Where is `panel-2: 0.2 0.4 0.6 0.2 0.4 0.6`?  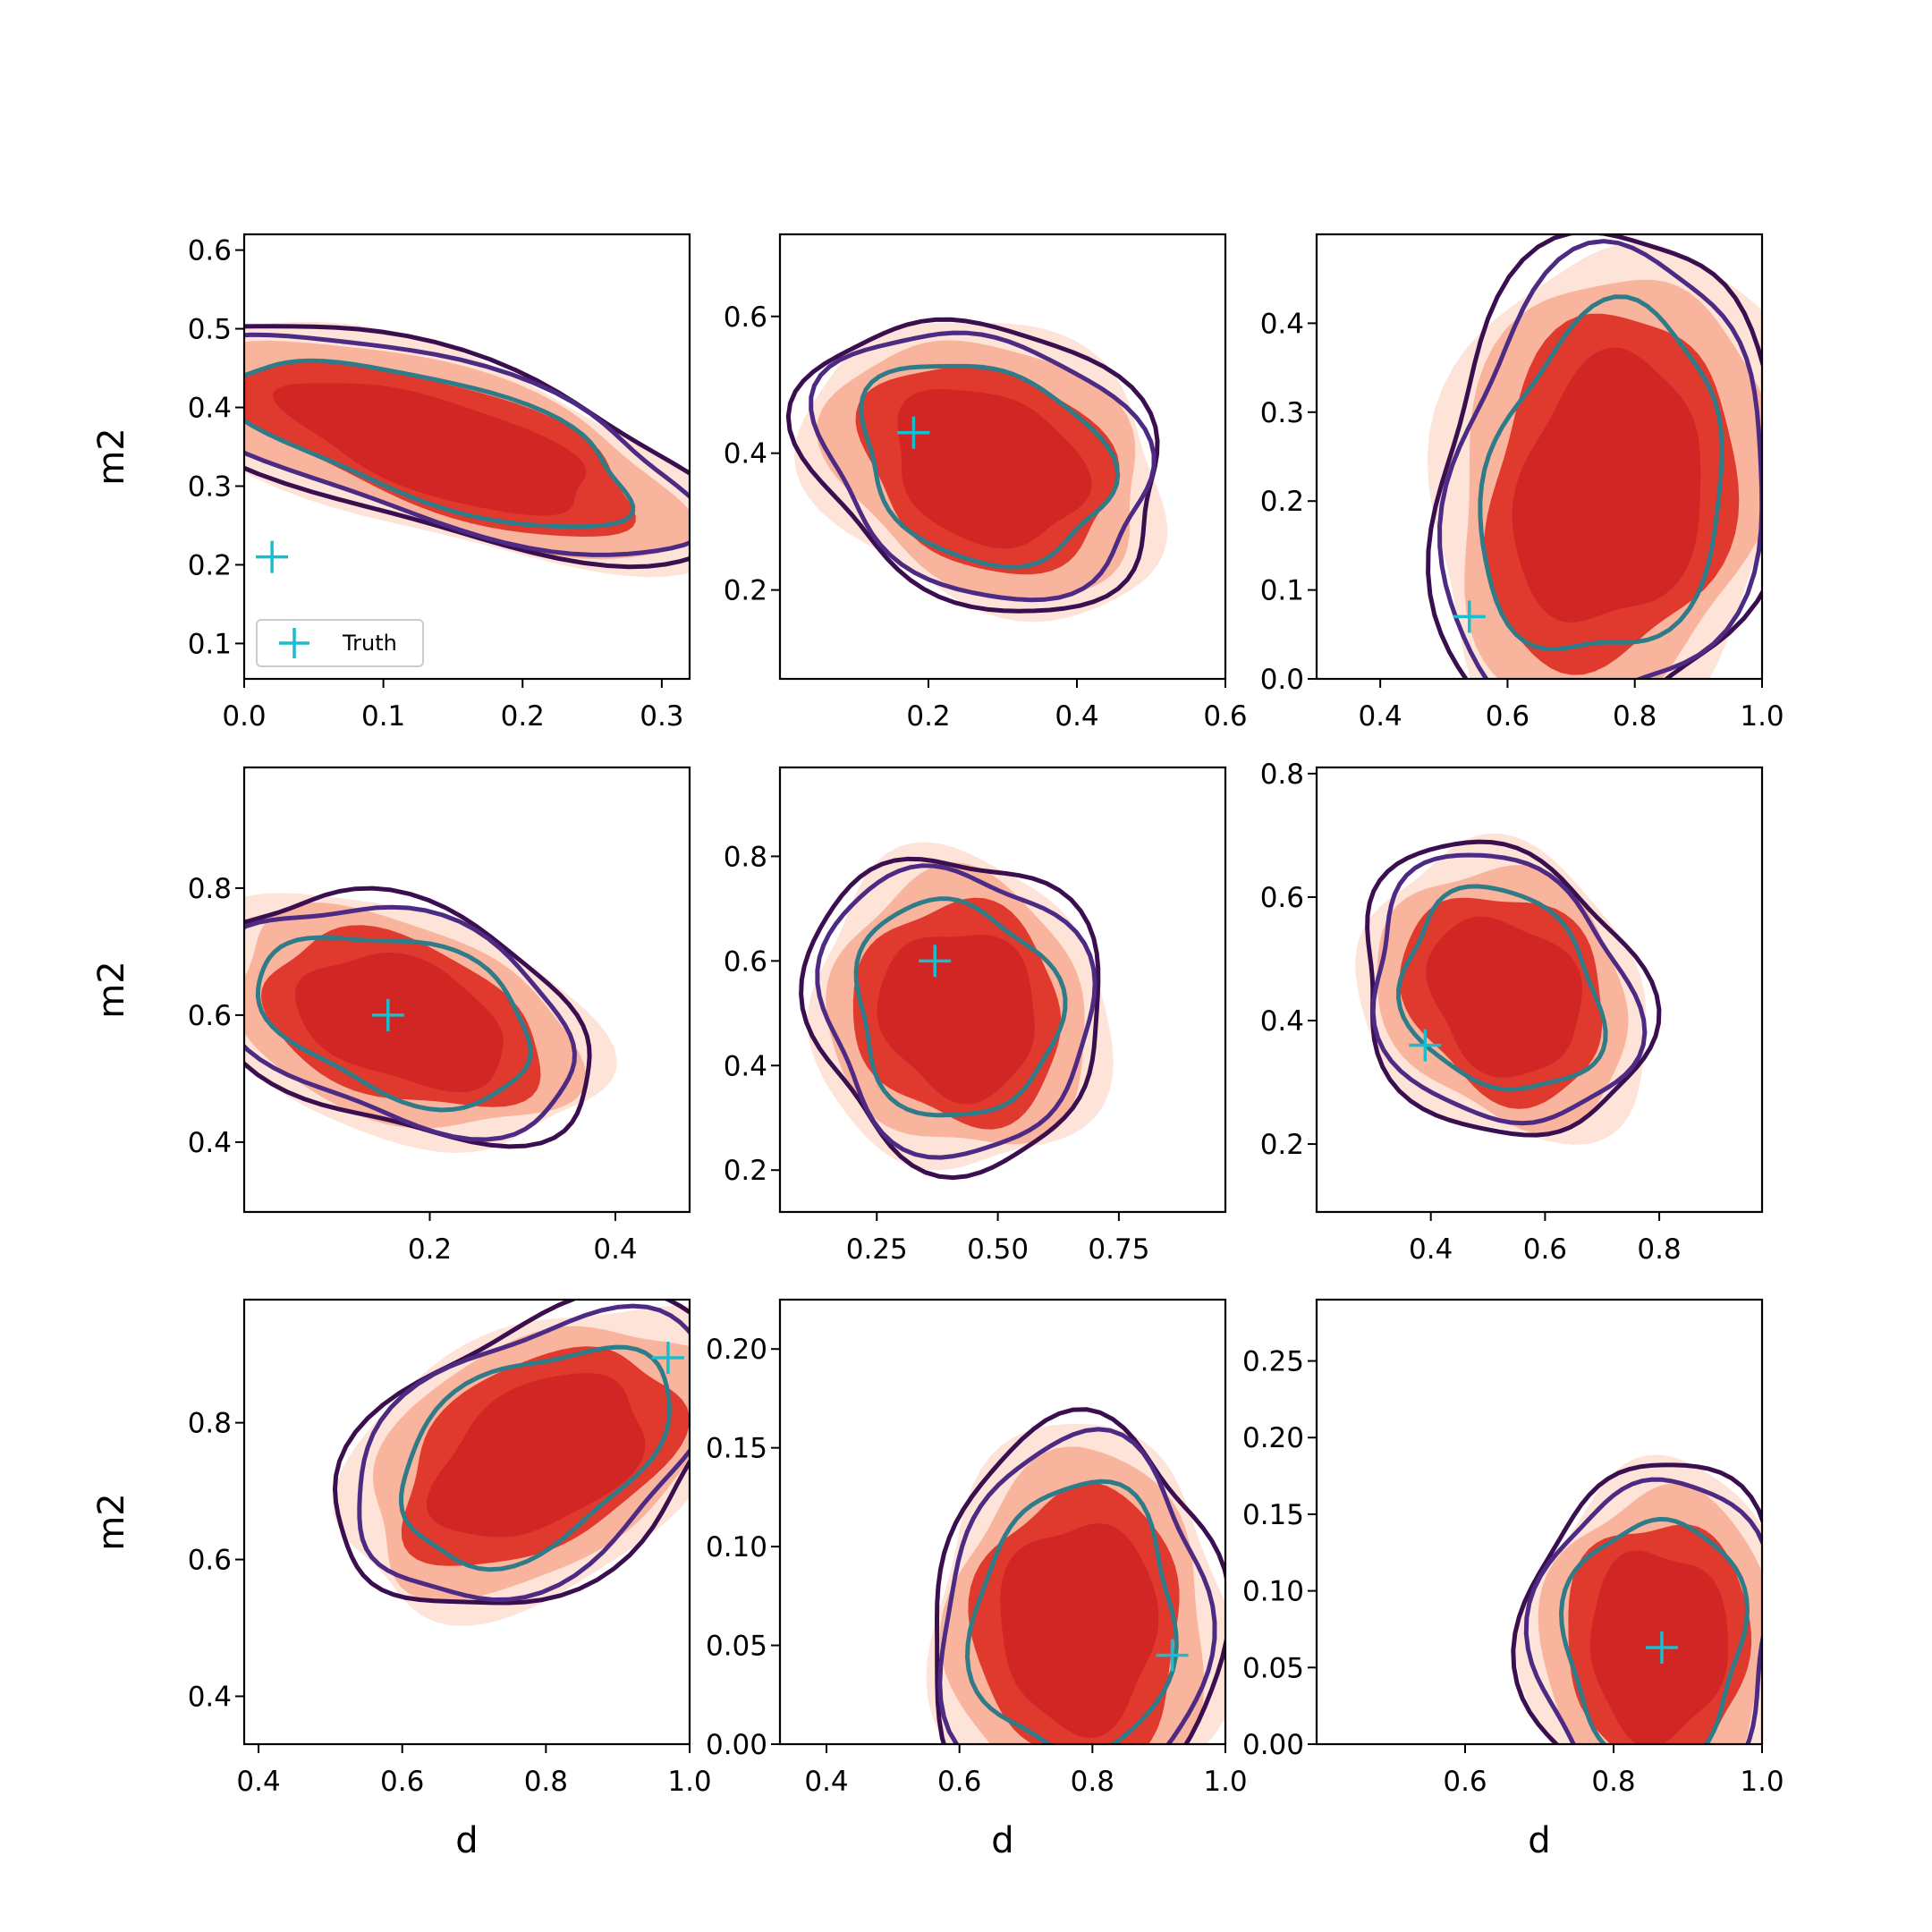
panel-2: 0.2 0.4 0.6 0.2 0.4 0.6 is located at coordinates (986, 483).